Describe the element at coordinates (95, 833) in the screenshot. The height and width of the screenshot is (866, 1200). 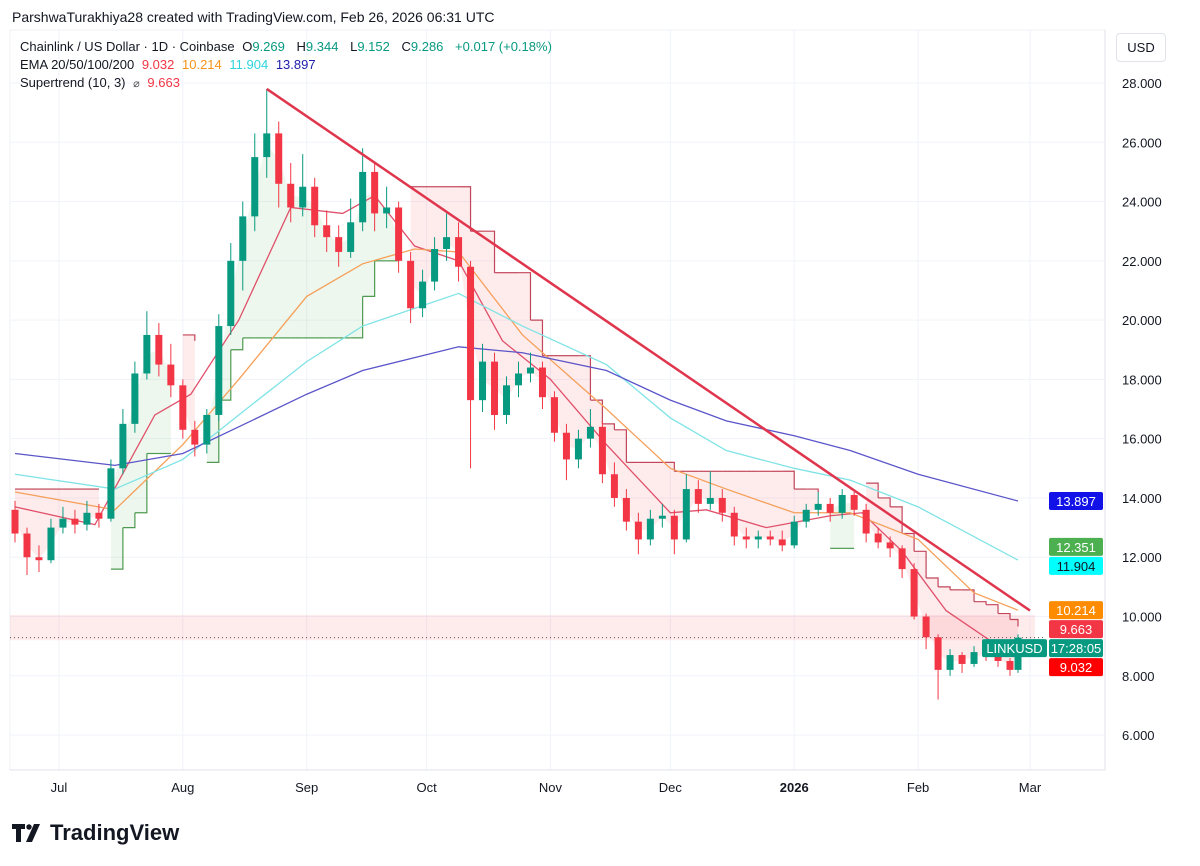
I see `tradingview-logo: TradingView` at that location.